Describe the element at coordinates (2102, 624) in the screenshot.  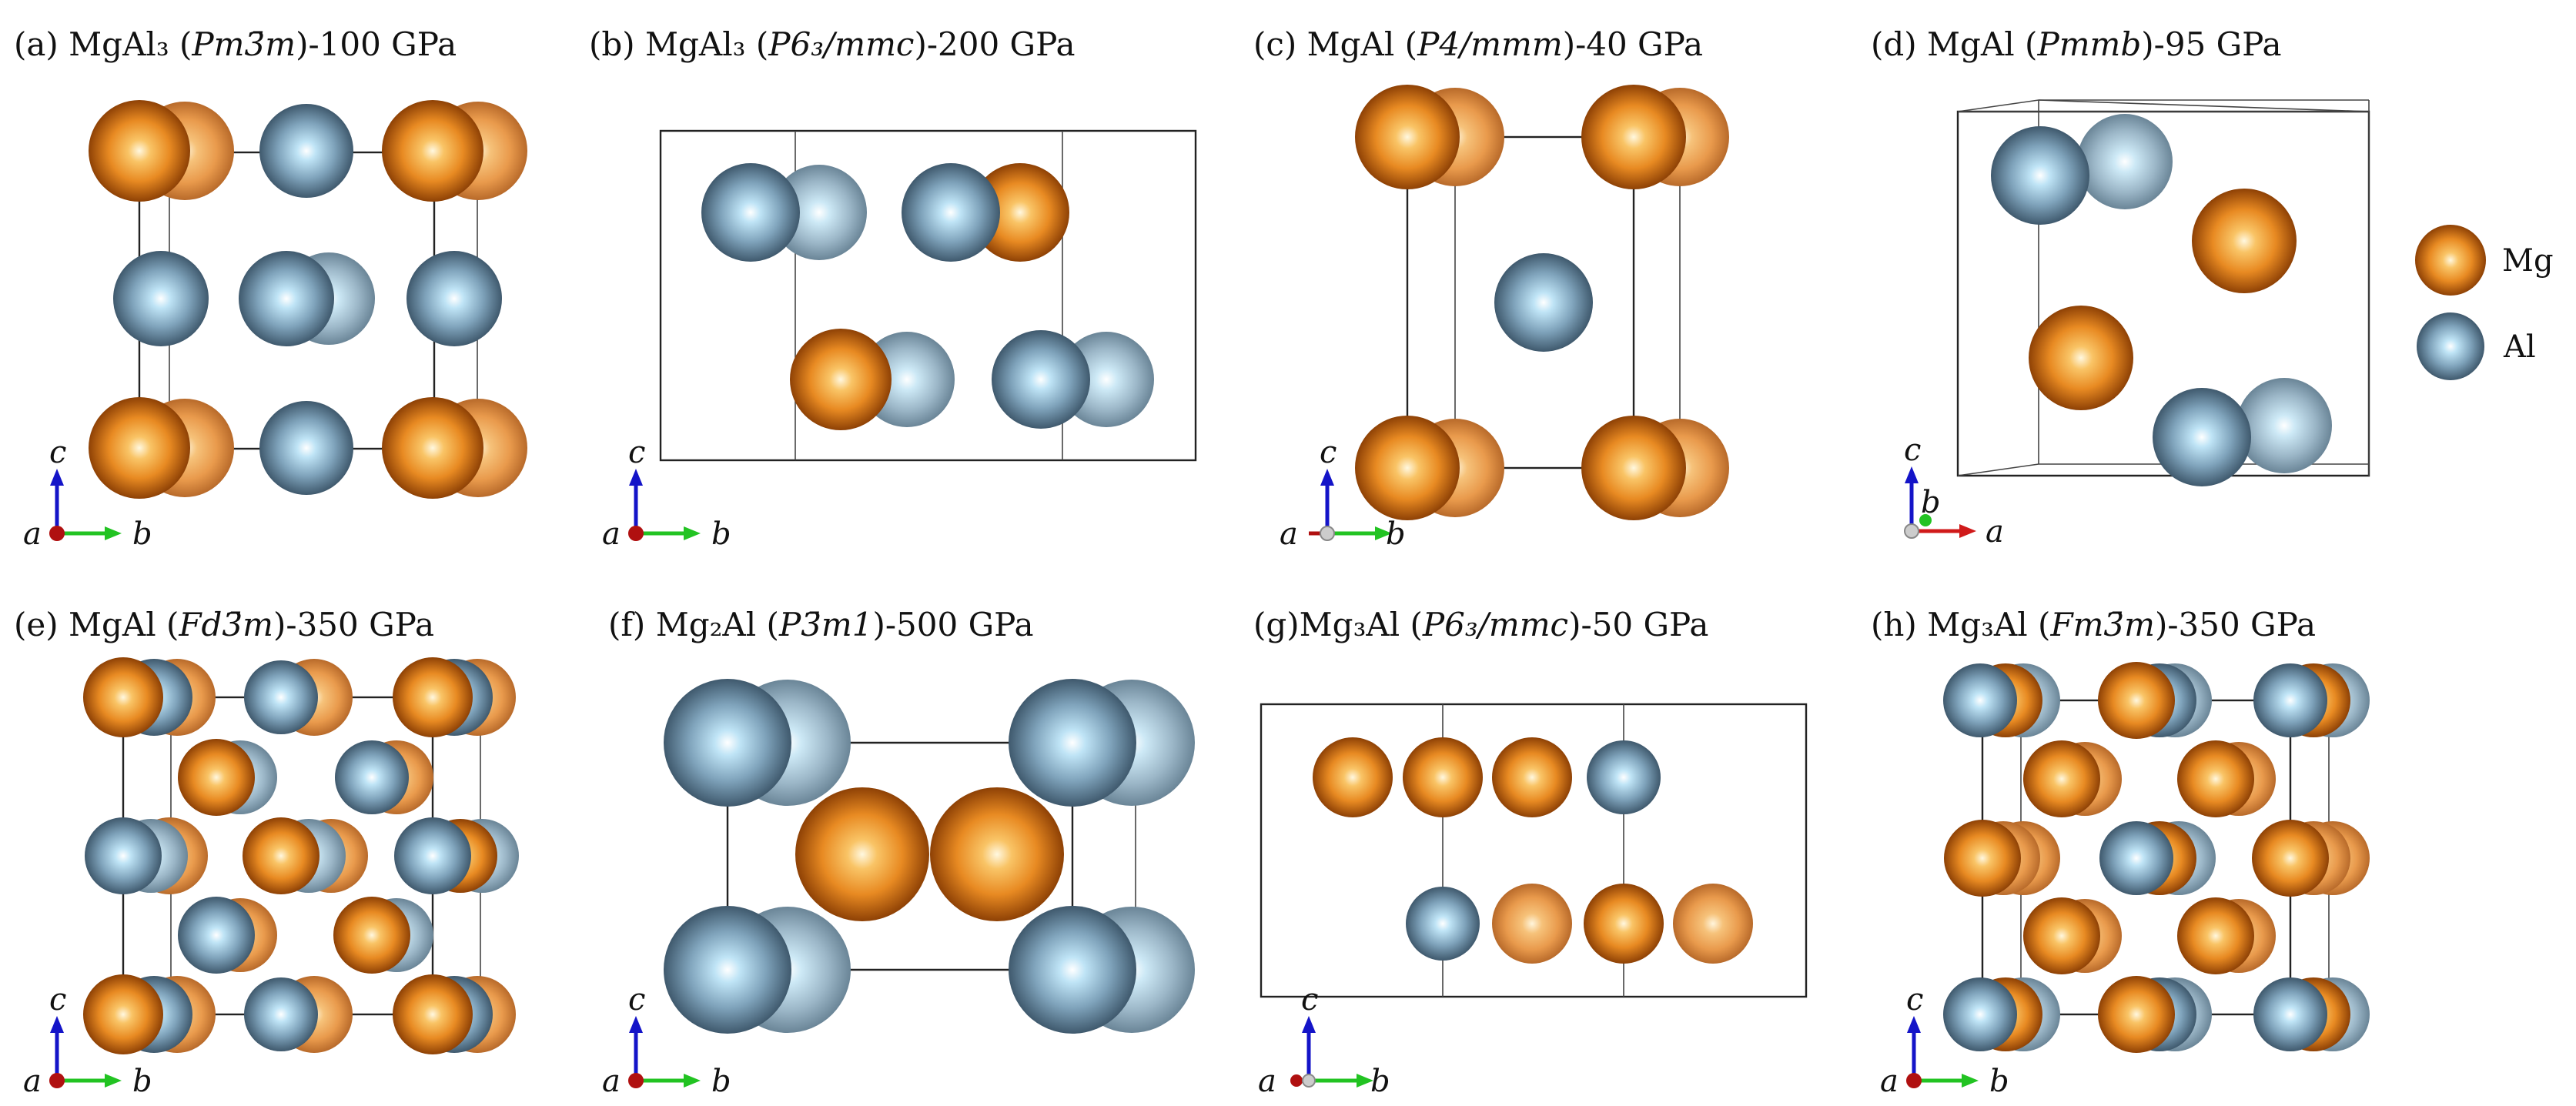
I see `space-group: Fm3̄m` at that location.